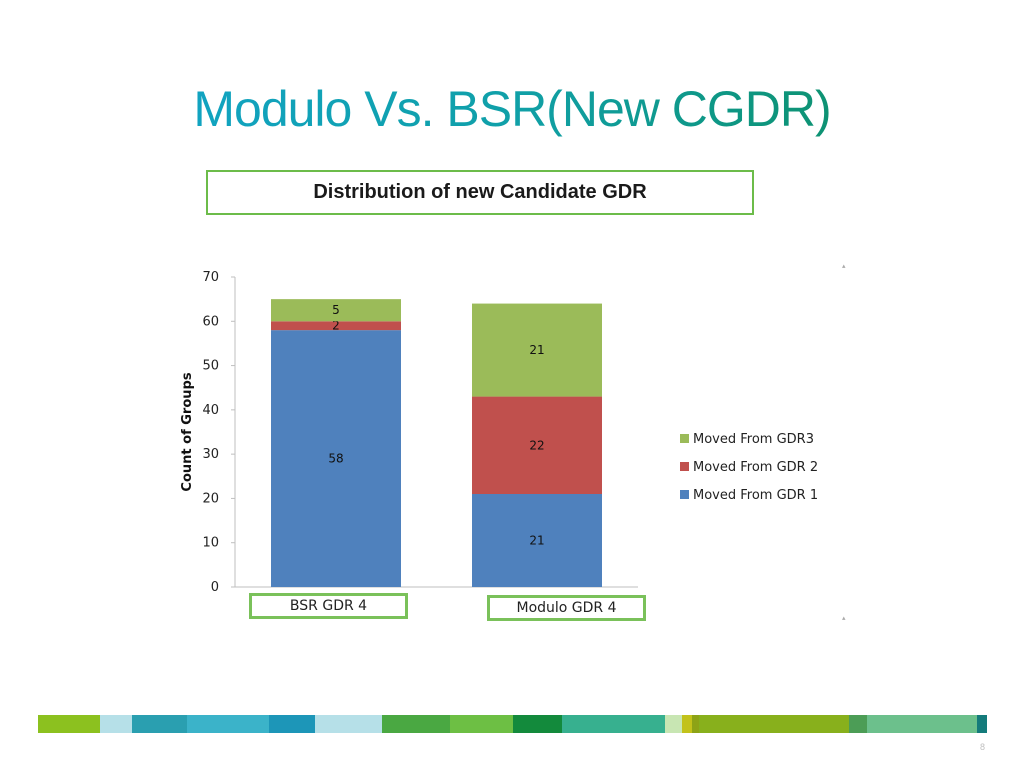 Image resolution: width=1024 pixels, height=768 pixels. What do you see at coordinates (512, 109) in the screenshot?
I see `slide-title: Modulo Vs. BSR(New CGDR)` at bounding box center [512, 109].